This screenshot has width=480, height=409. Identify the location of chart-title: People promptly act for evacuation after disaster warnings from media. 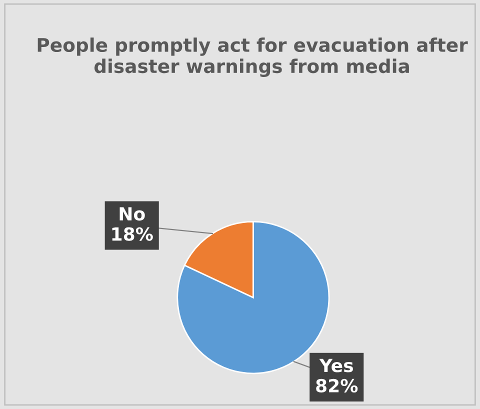
(253, 57).